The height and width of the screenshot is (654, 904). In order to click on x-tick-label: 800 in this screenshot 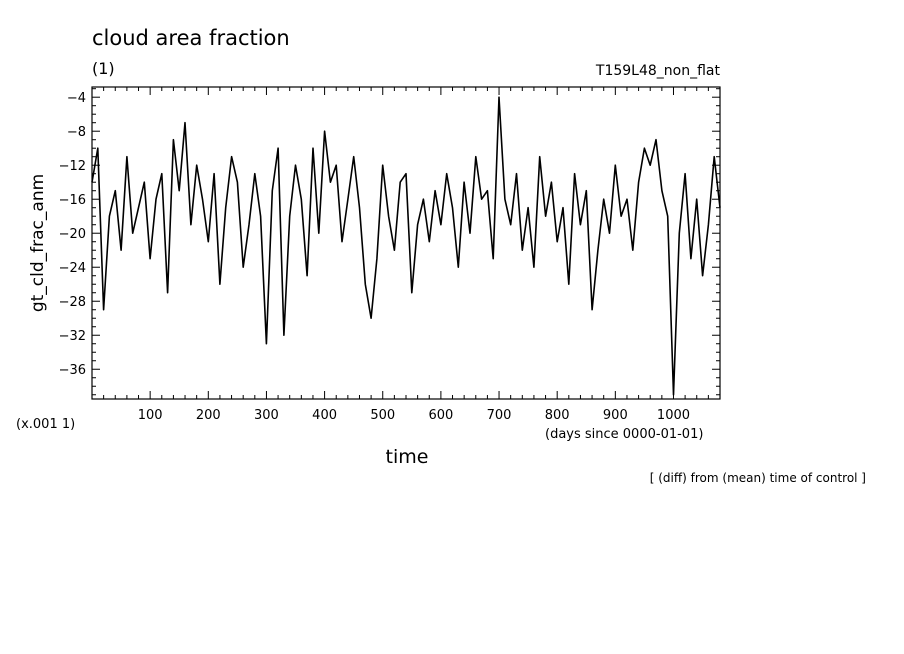, I will do `click(557, 415)`.